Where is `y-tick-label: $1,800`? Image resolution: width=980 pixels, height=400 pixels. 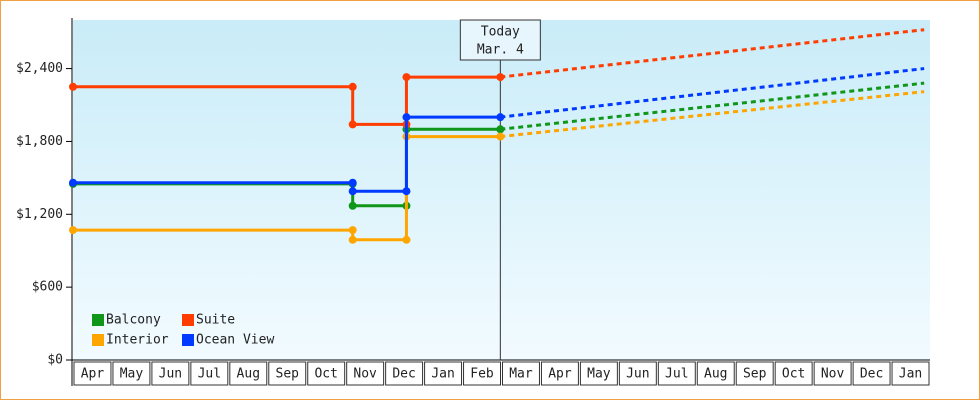
y-tick-label: $1,800 is located at coordinates (39, 141).